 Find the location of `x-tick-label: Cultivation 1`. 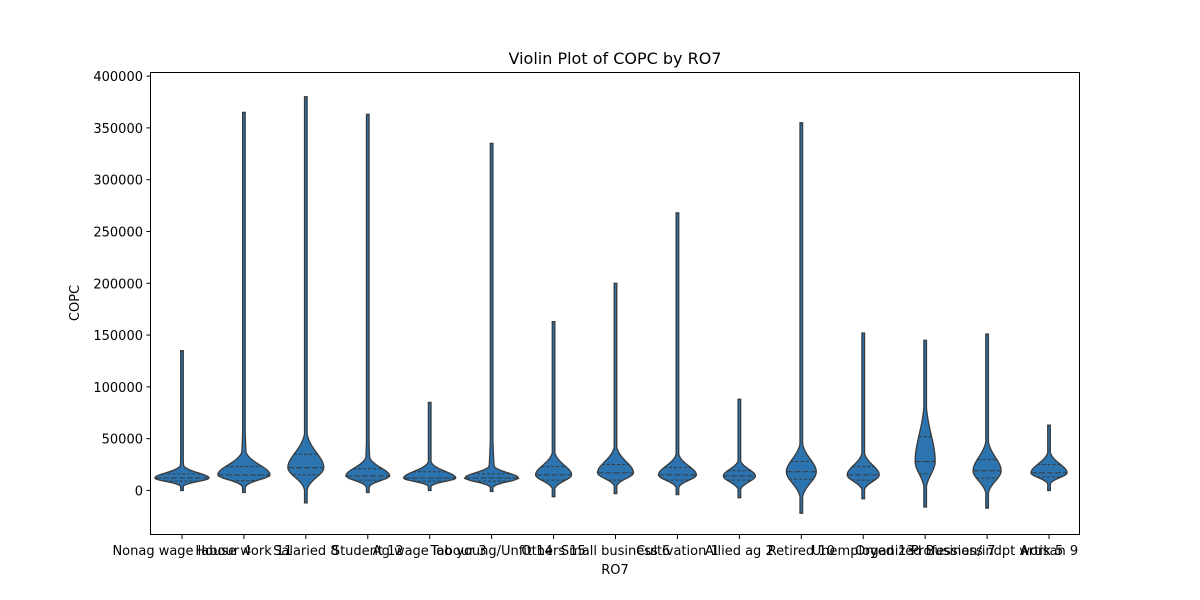

x-tick-label: Cultivation 1 is located at coordinates (677, 551).